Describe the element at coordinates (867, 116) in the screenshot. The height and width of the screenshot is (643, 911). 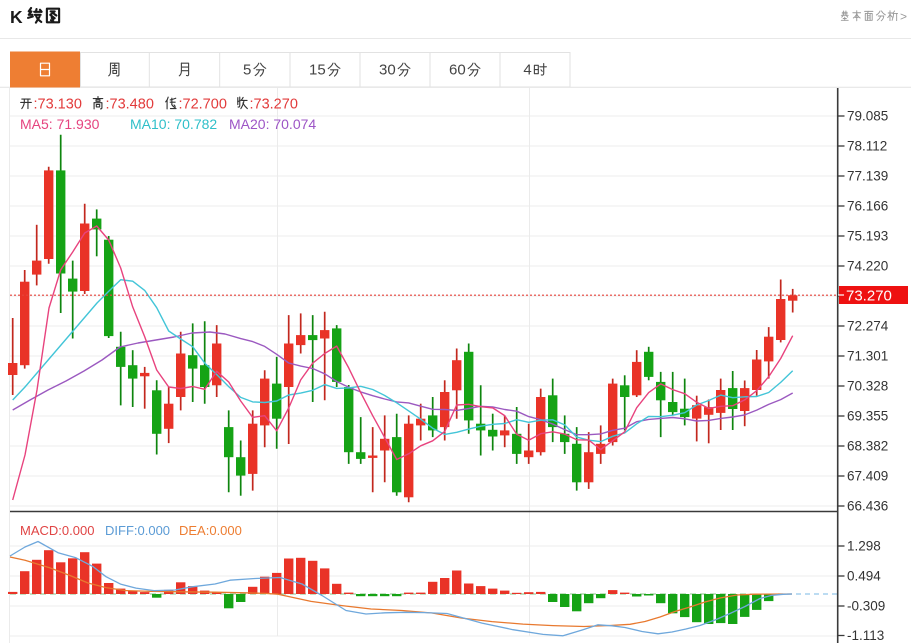
I see `svg-text: 79.085` at that location.